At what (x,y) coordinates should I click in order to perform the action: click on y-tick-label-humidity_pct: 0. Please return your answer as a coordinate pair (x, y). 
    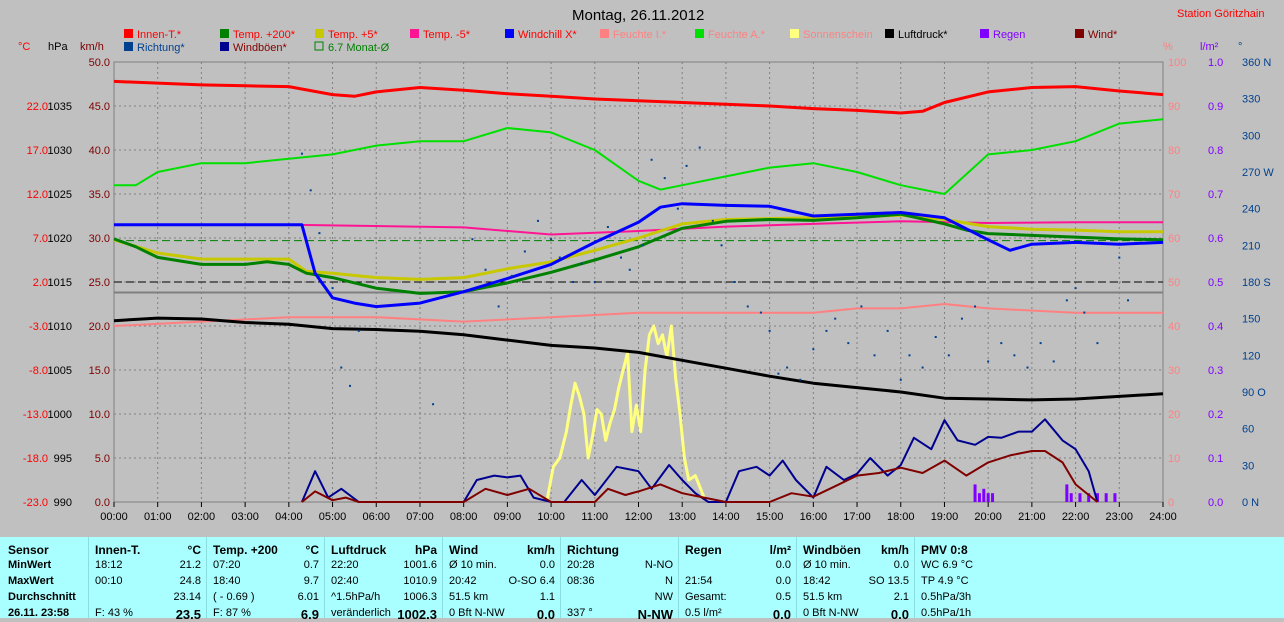
    Looking at the image, I should click on (1171, 503).